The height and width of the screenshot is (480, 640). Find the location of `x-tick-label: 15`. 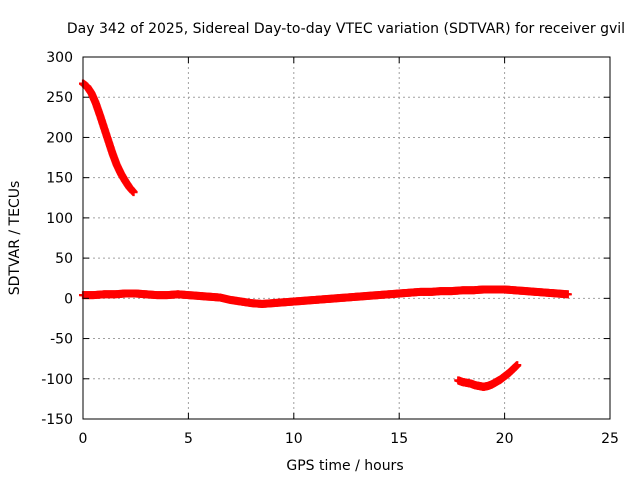

x-tick-label: 15 is located at coordinates (399, 439).